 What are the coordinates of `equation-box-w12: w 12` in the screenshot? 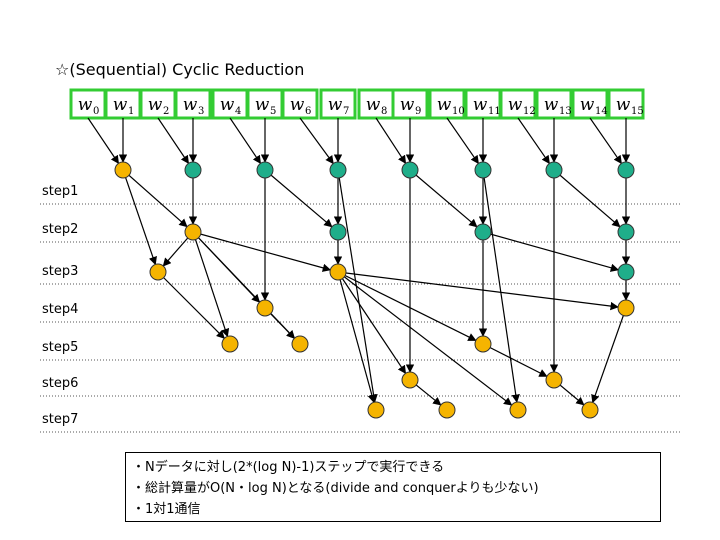 It's located at (518, 104).